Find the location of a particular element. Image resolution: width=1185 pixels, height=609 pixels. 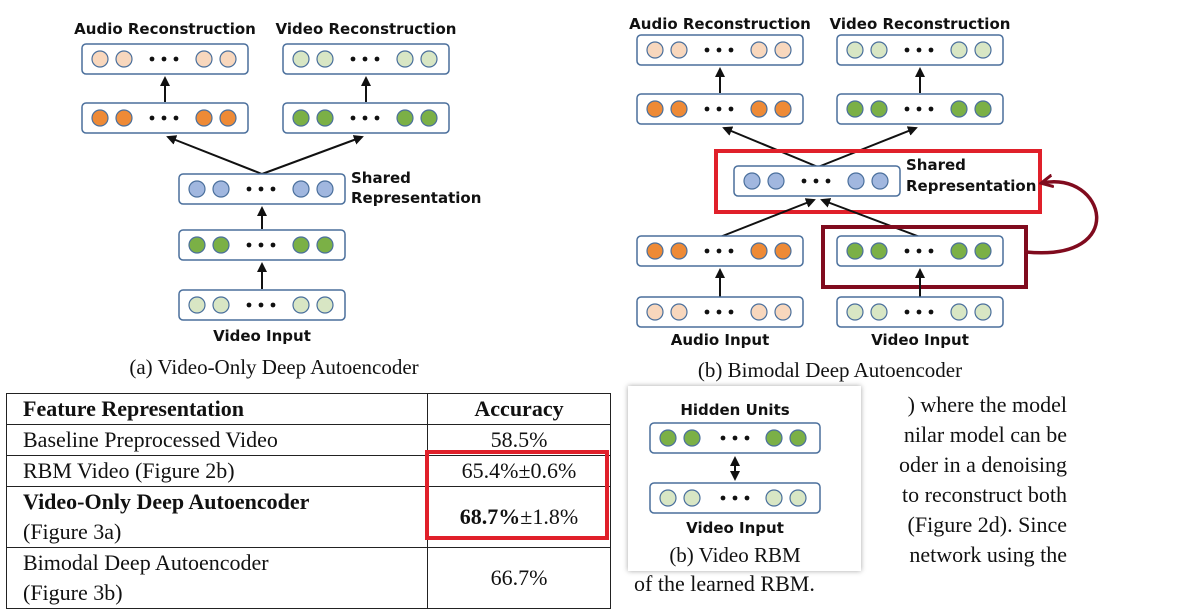

feature-line1: Bimodal Deep Autoencoder is located at coordinates (146, 562).